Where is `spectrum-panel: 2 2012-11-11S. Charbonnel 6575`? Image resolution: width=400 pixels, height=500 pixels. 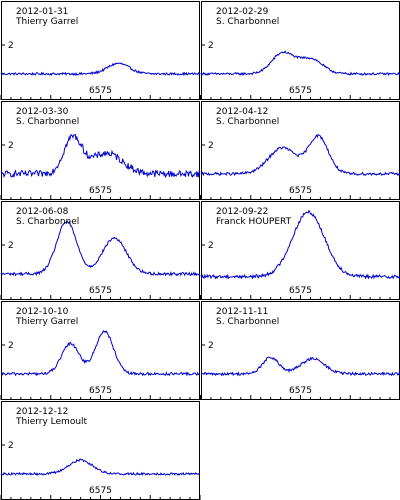 spectrum-panel: 2 2012-11-11S. Charbonnel 6575 is located at coordinates (300, 350).